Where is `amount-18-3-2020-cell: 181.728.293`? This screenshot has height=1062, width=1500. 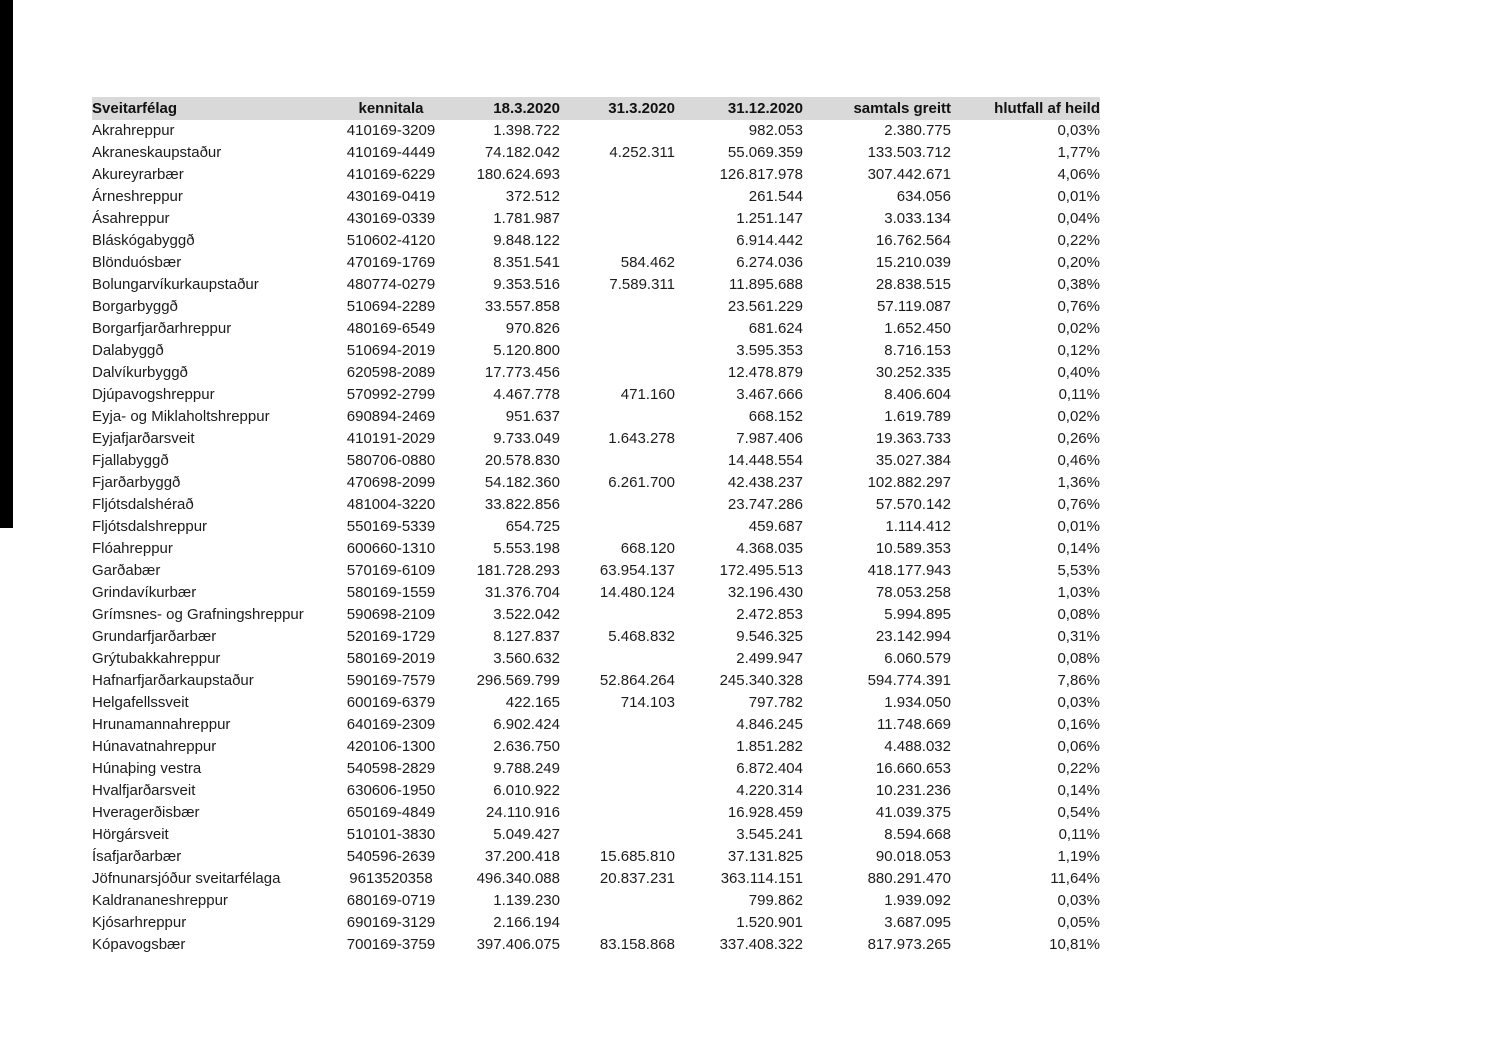 amount-18-3-2020-cell: 181.728.293 is located at coordinates (518, 570).